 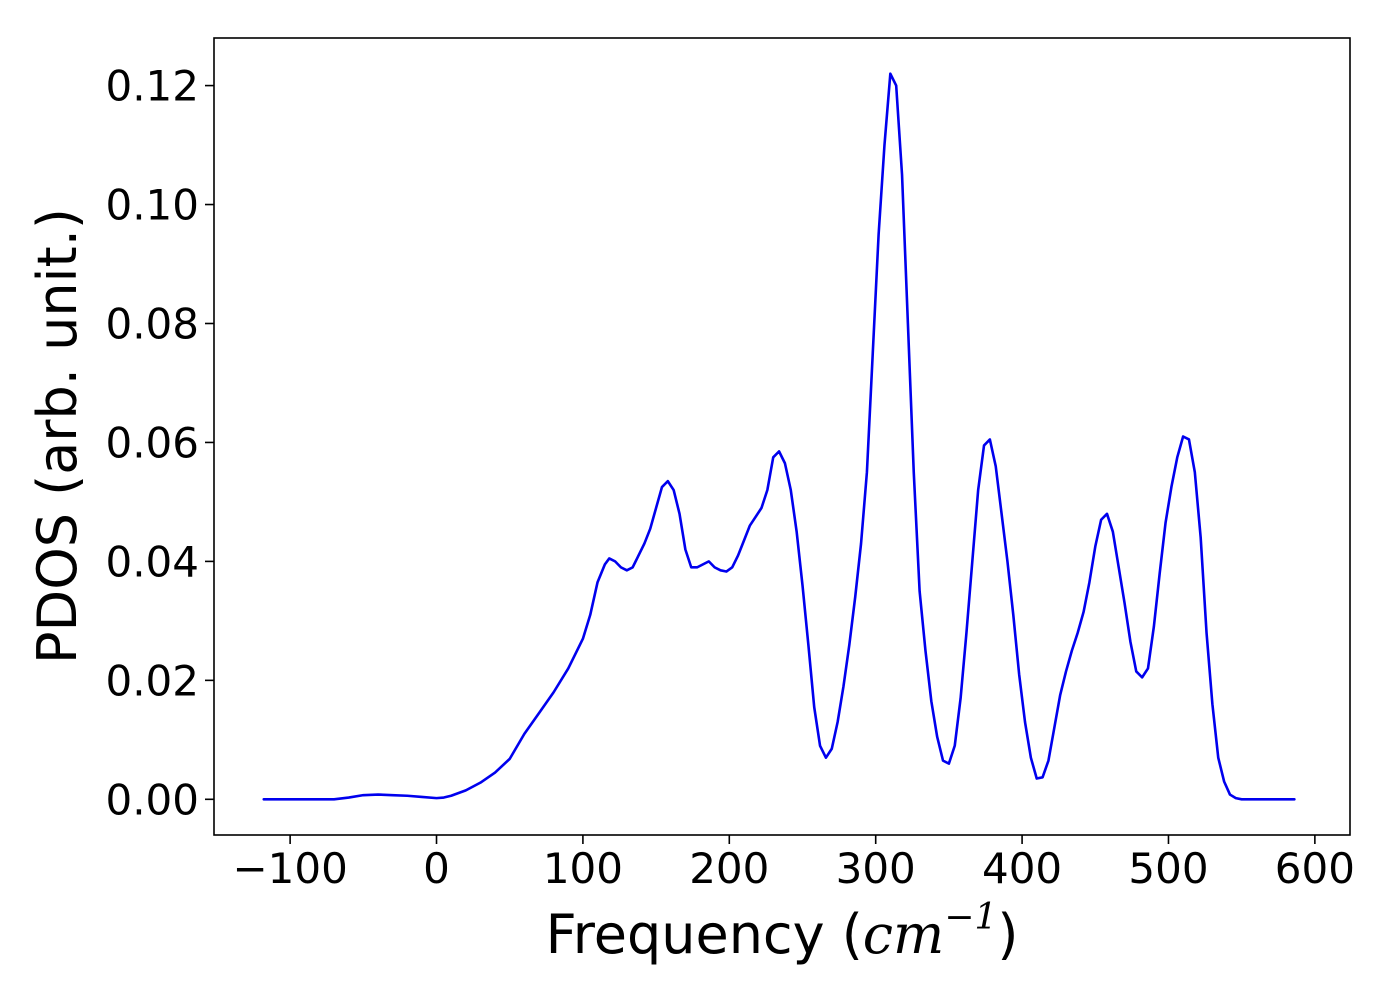 I want to click on y-tick-label: 0.06, so click(x=152, y=442).